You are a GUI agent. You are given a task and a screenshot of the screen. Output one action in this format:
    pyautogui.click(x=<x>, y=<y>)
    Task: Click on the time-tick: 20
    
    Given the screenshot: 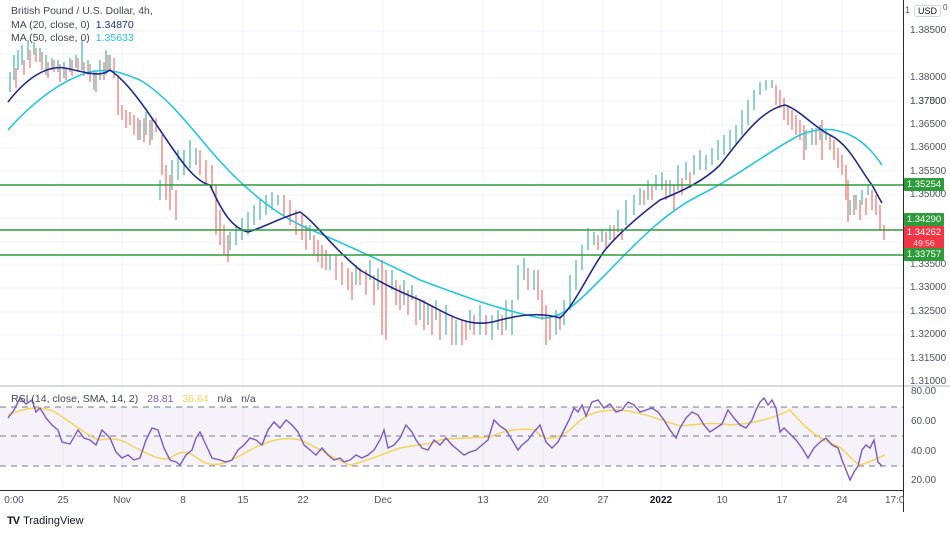 What is the action you would take?
    pyautogui.click(x=543, y=500)
    